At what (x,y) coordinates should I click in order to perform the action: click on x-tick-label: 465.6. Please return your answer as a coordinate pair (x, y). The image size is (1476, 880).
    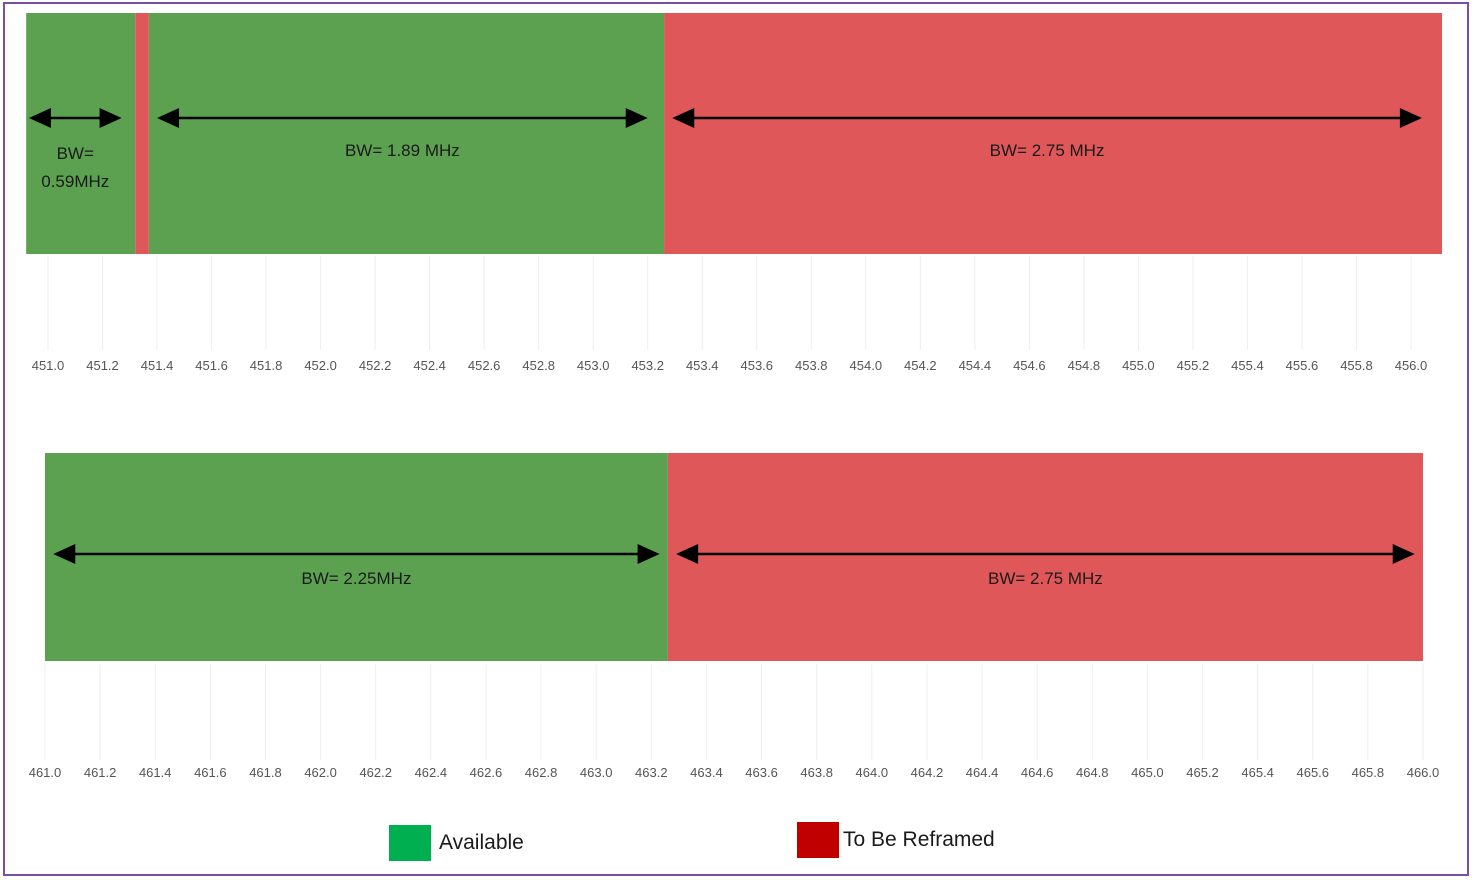
    Looking at the image, I should click on (1312, 772).